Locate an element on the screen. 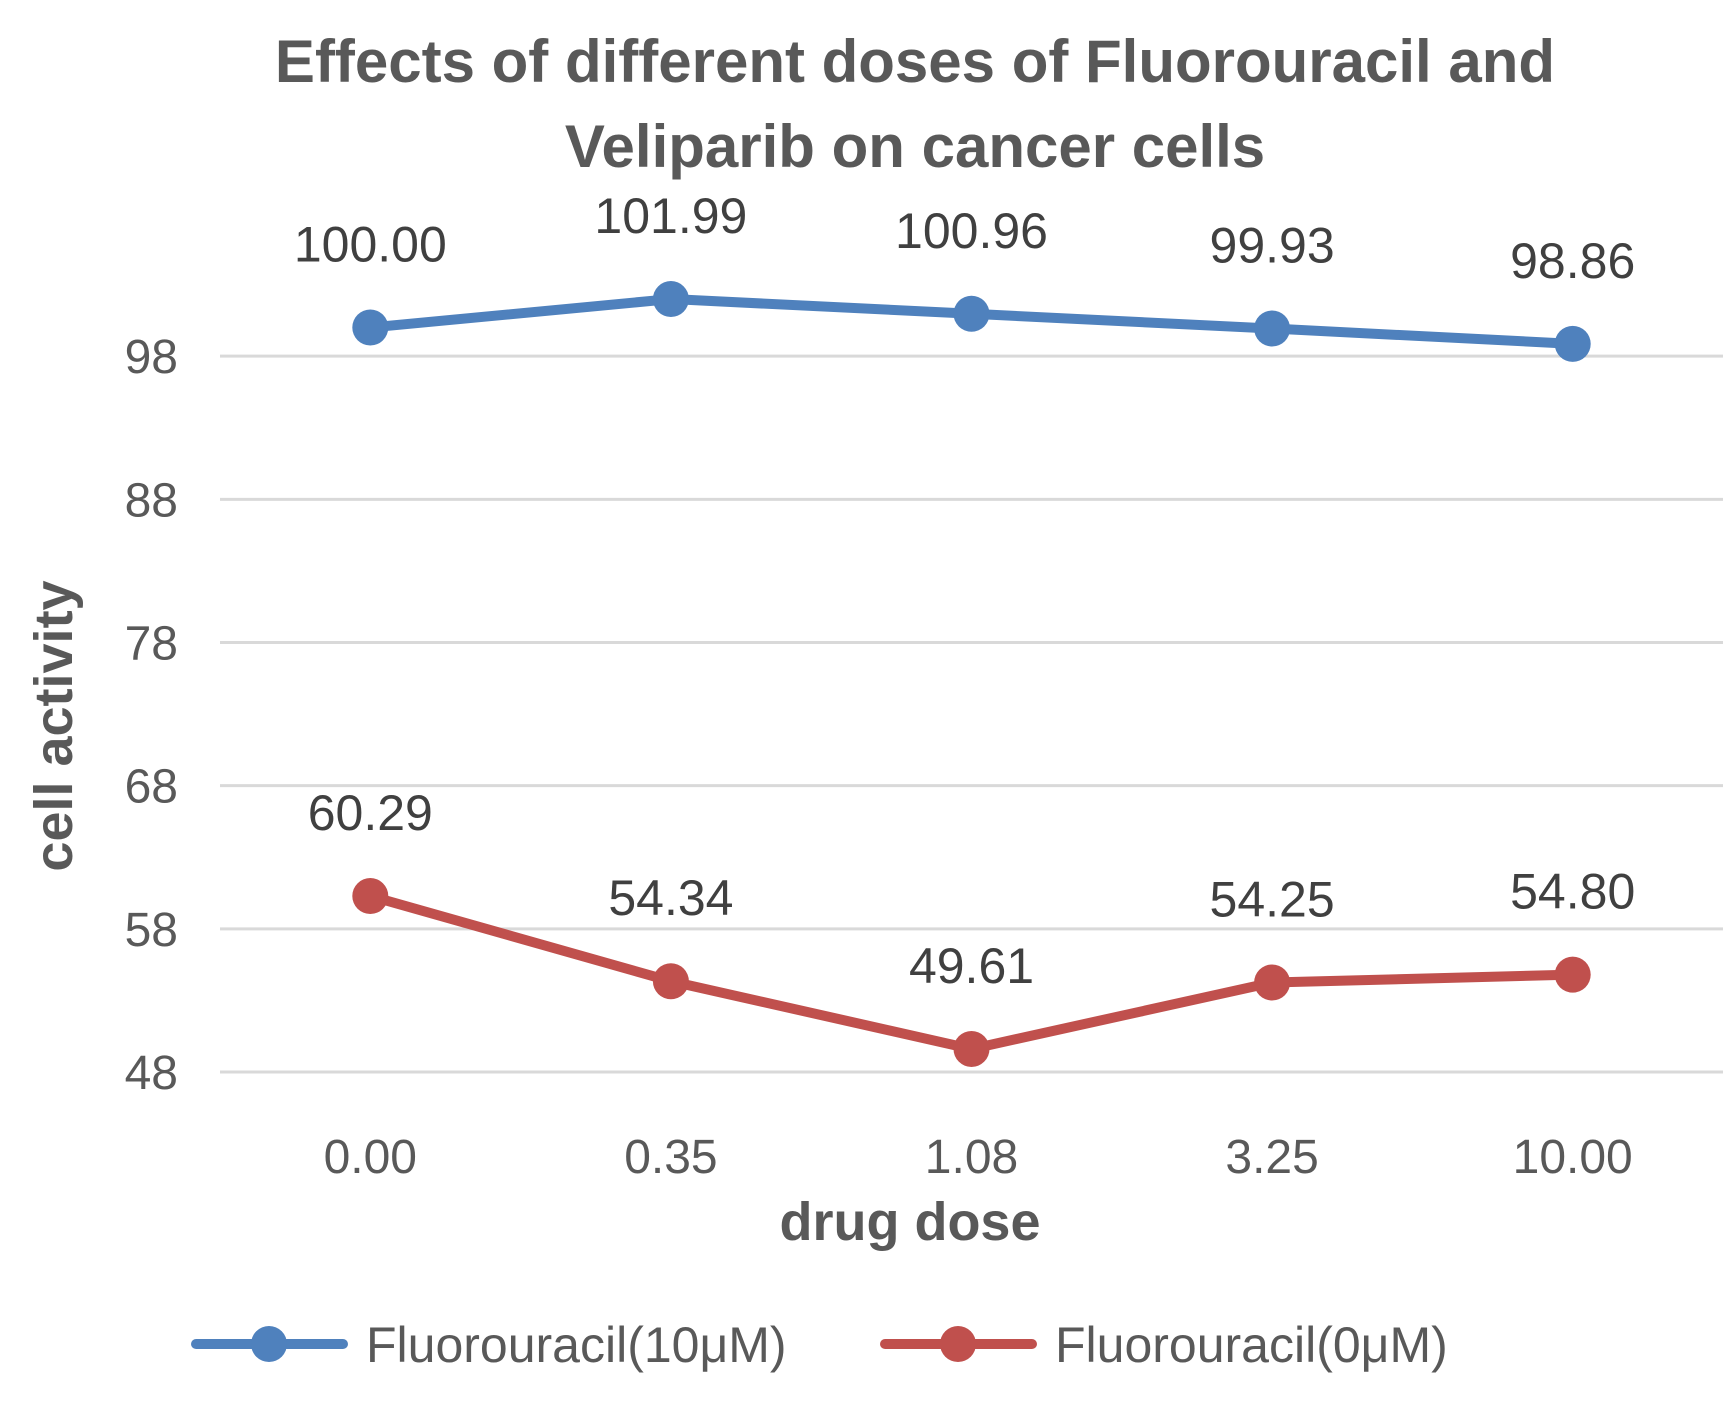 The height and width of the screenshot is (1414, 1733). legend-label: Fluorouracil(10μM) is located at coordinates (576, 1345).